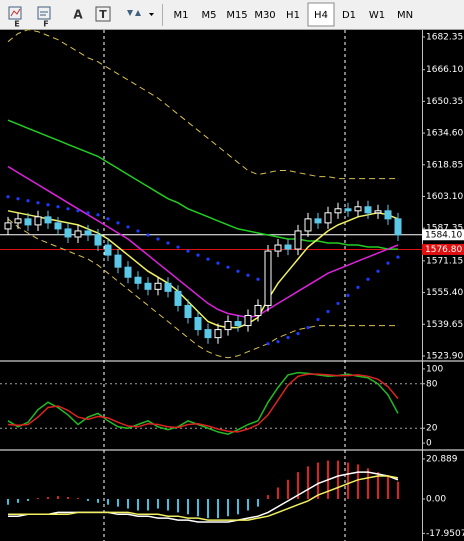  Describe the element at coordinates (16, 24) in the screenshot. I see `tool-label: E` at that location.